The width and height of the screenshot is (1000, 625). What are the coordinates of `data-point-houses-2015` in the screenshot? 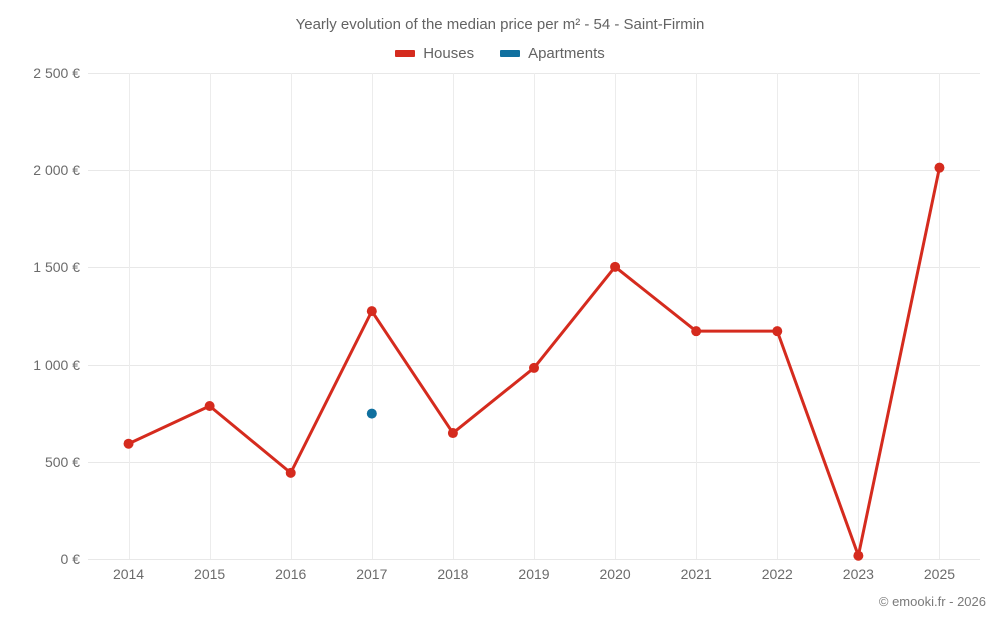 It's located at (209, 406).